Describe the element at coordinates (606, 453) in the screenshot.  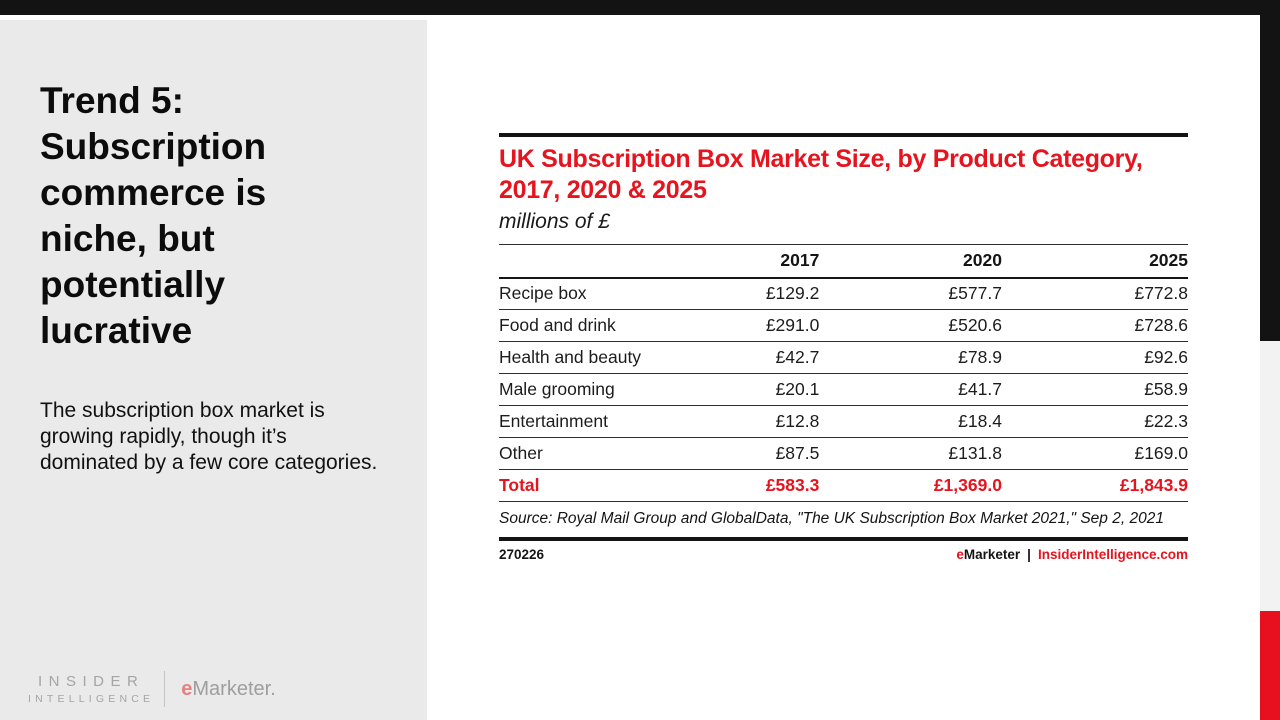
I see `category-cell: Other` at that location.